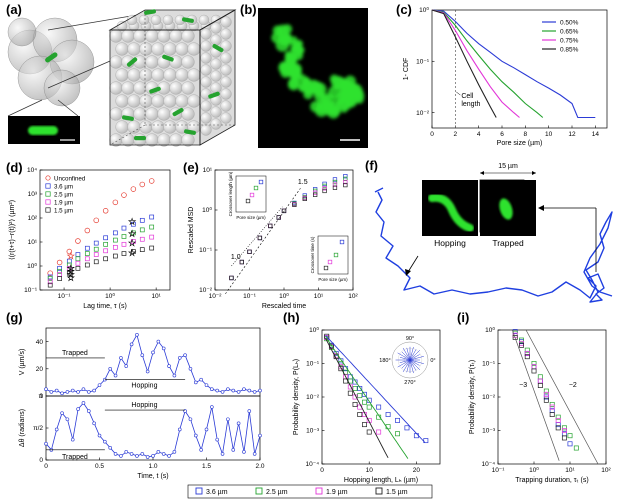  What do you see at coordinates (487, 63) in the screenshot?
I see `cdf-series-line` at bounding box center [487, 63].